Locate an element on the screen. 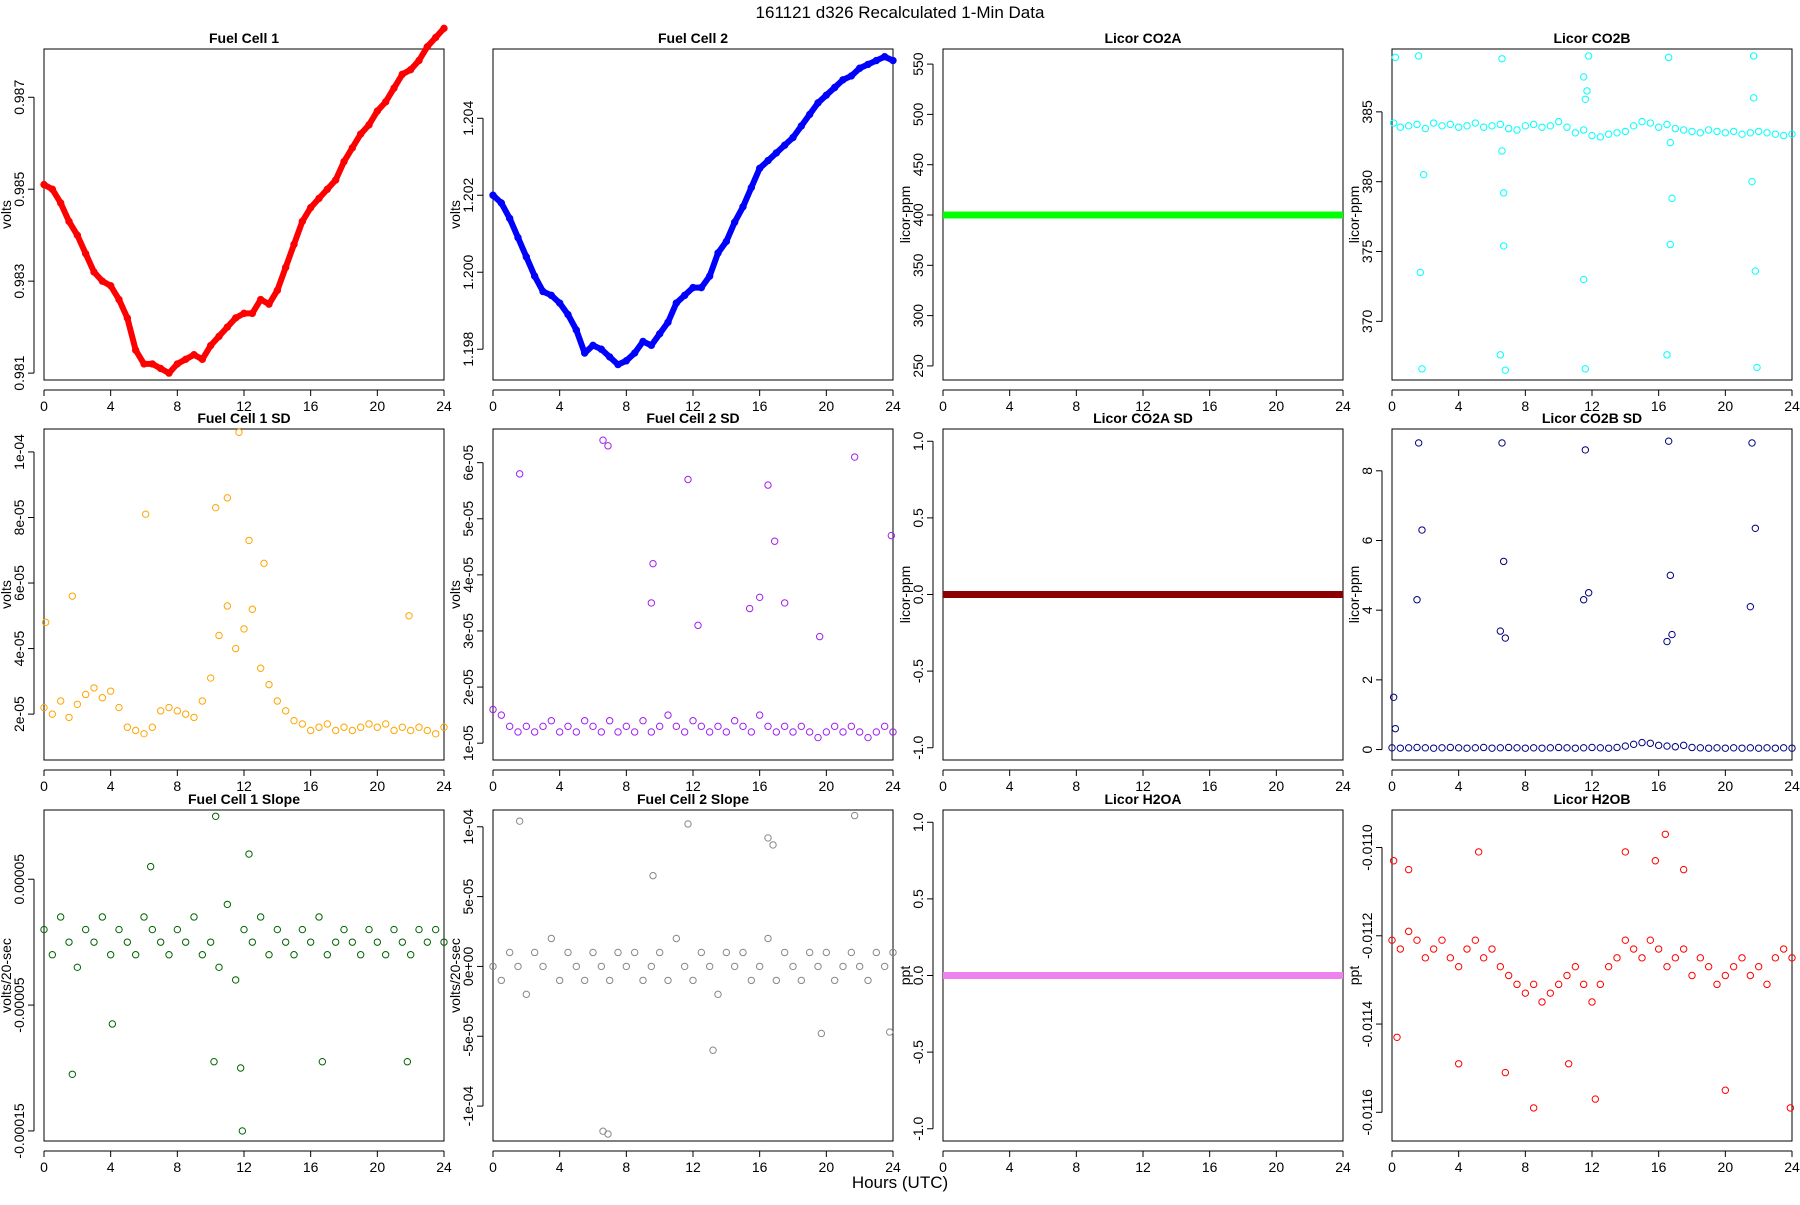 This screenshot has width=1800, height=1205. y-tick-label: 0.0 is located at coordinates (918, 595).